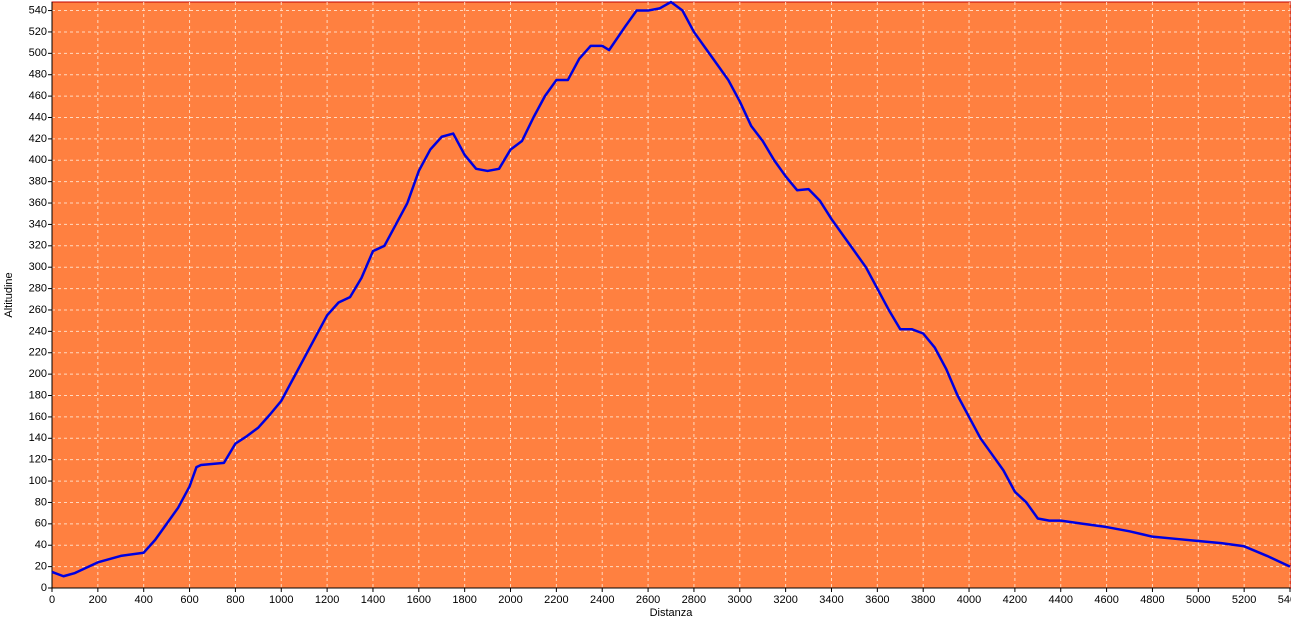 This screenshot has height=620, width=1291. Describe the element at coordinates (38, 96) in the screenshot. I see `y-tick-label: 460` at that location.